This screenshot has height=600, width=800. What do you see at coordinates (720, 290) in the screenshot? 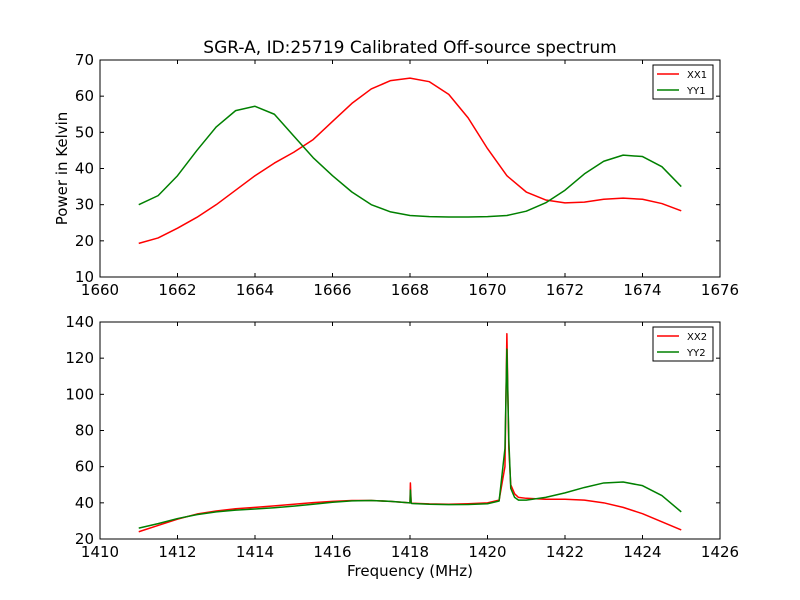
I see `x-tick-label: 1676` at bounding box center [720, 290].